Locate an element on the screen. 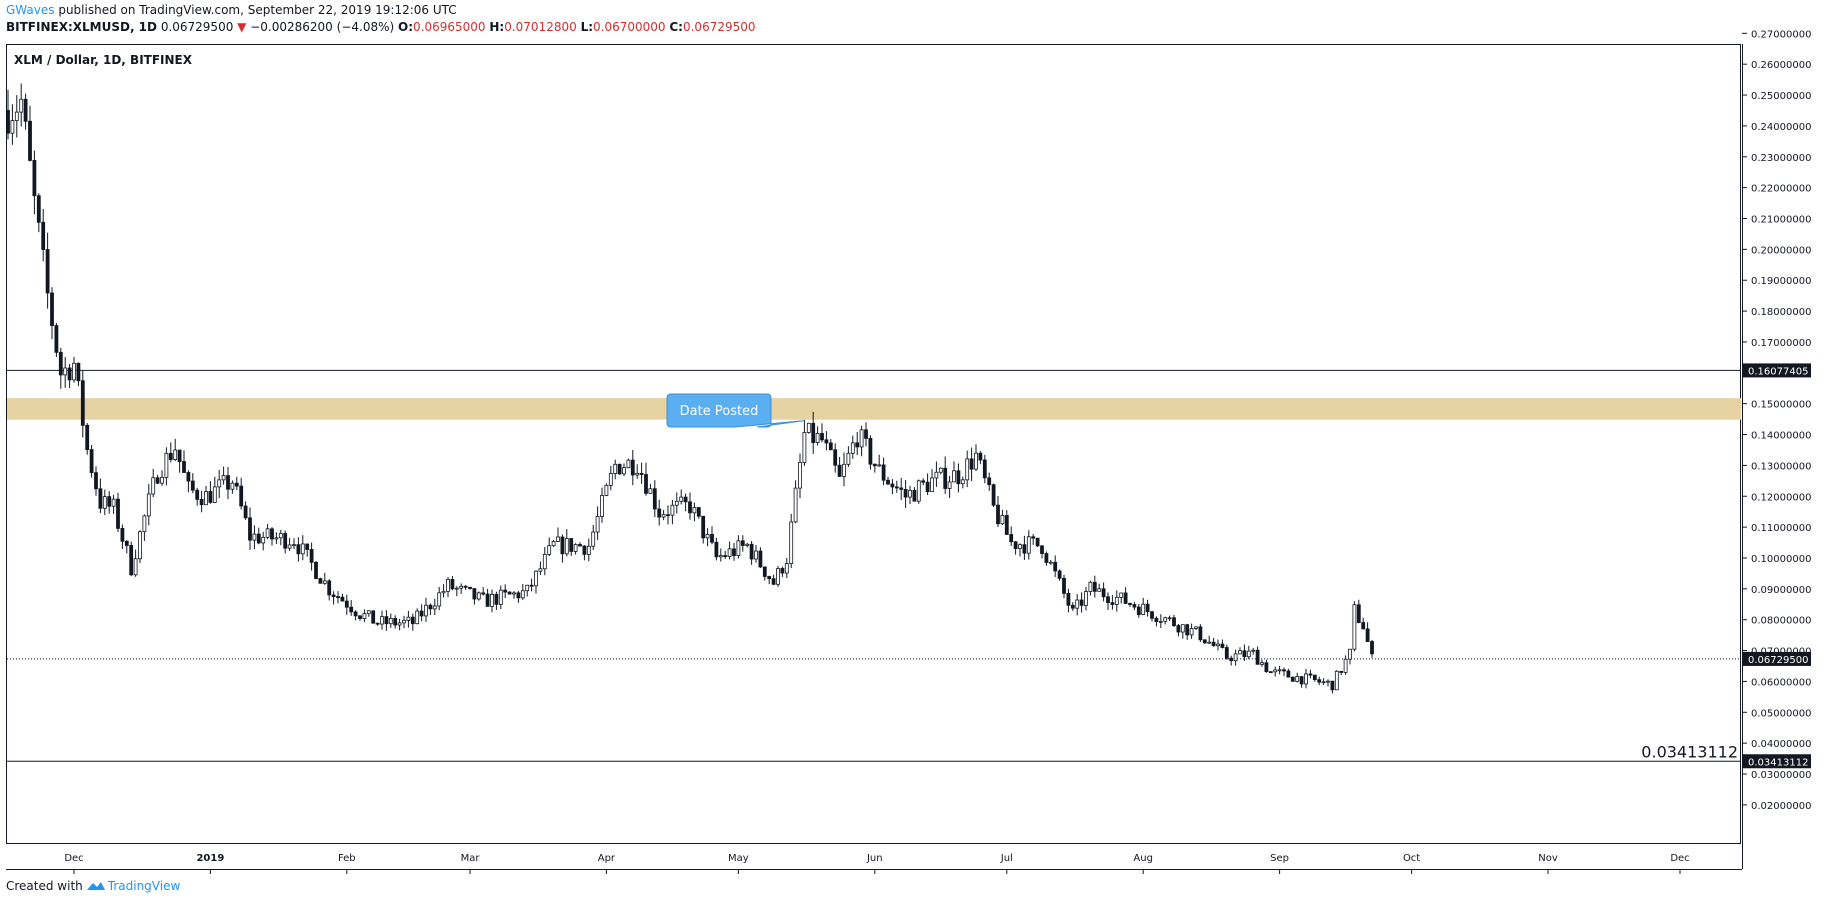 The height and width of the screenshot is (907, 1828). y-tick-label: 0.27000000 is located at coordinates (1781, 34).